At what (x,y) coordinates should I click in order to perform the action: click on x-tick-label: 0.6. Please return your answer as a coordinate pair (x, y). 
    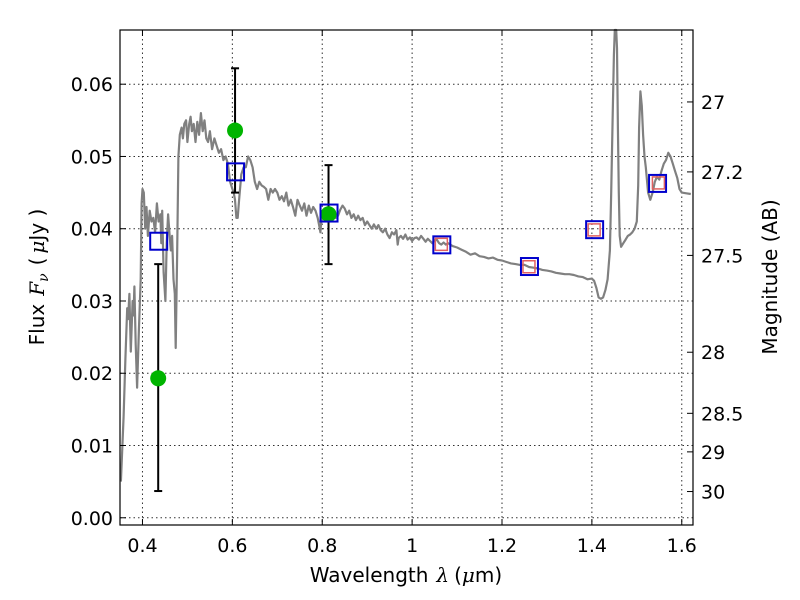
    Looking at the image, I should click on (232, 546).